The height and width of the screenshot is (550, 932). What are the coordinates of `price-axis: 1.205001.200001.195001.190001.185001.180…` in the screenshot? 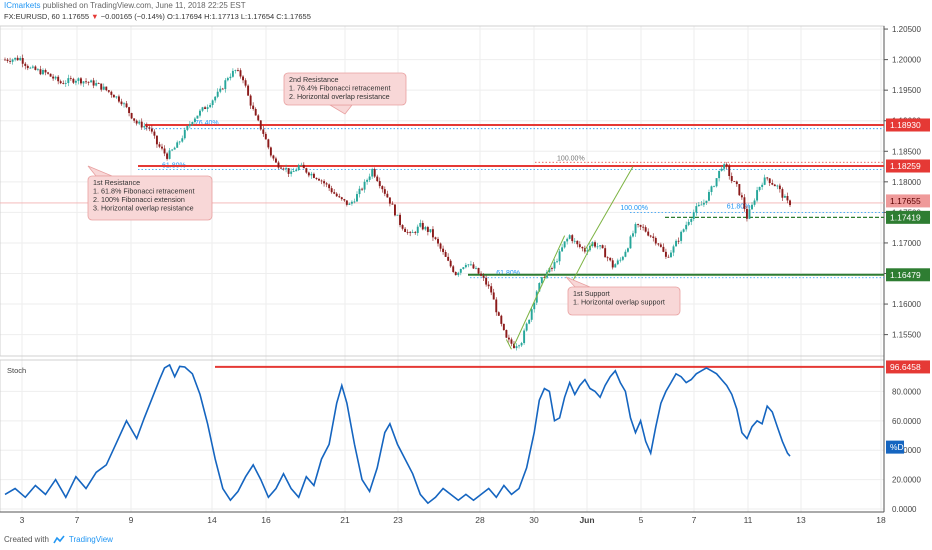 It's located at (902, 182).